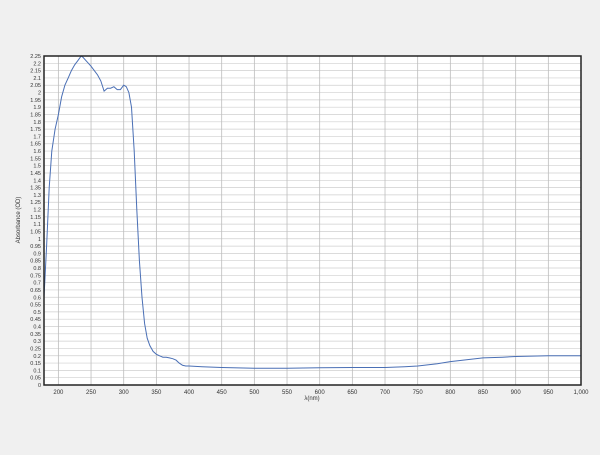 The width and height of the screenshot is (600, 455). I want to click on y-tick-label: 0.45, so click(35, 320).